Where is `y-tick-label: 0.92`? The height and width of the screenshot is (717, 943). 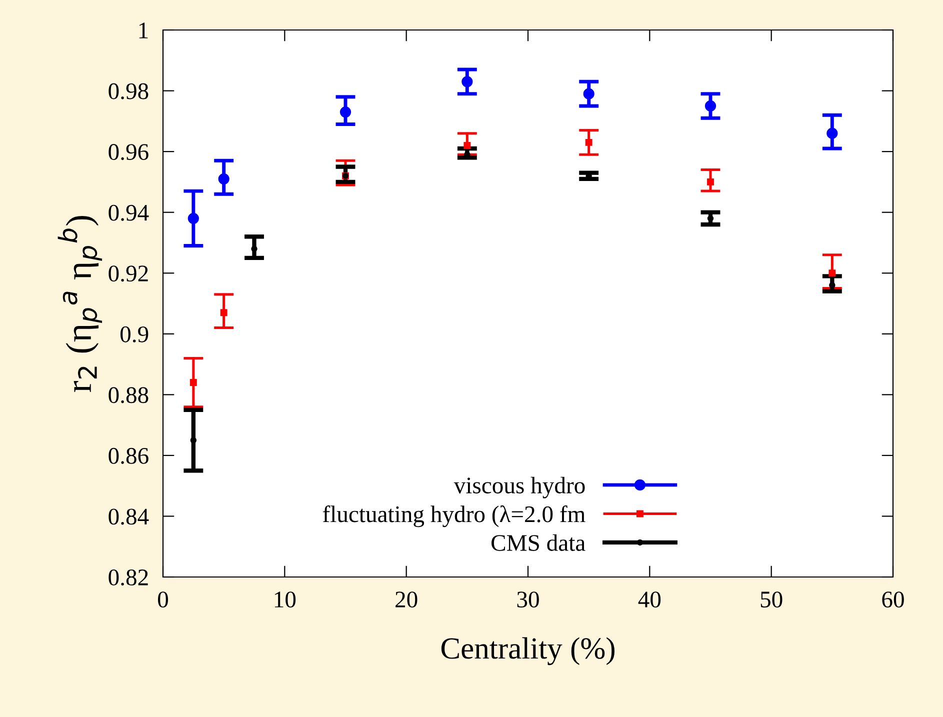 y-tick-label: 0.92 is located at coordinates (128, 274).